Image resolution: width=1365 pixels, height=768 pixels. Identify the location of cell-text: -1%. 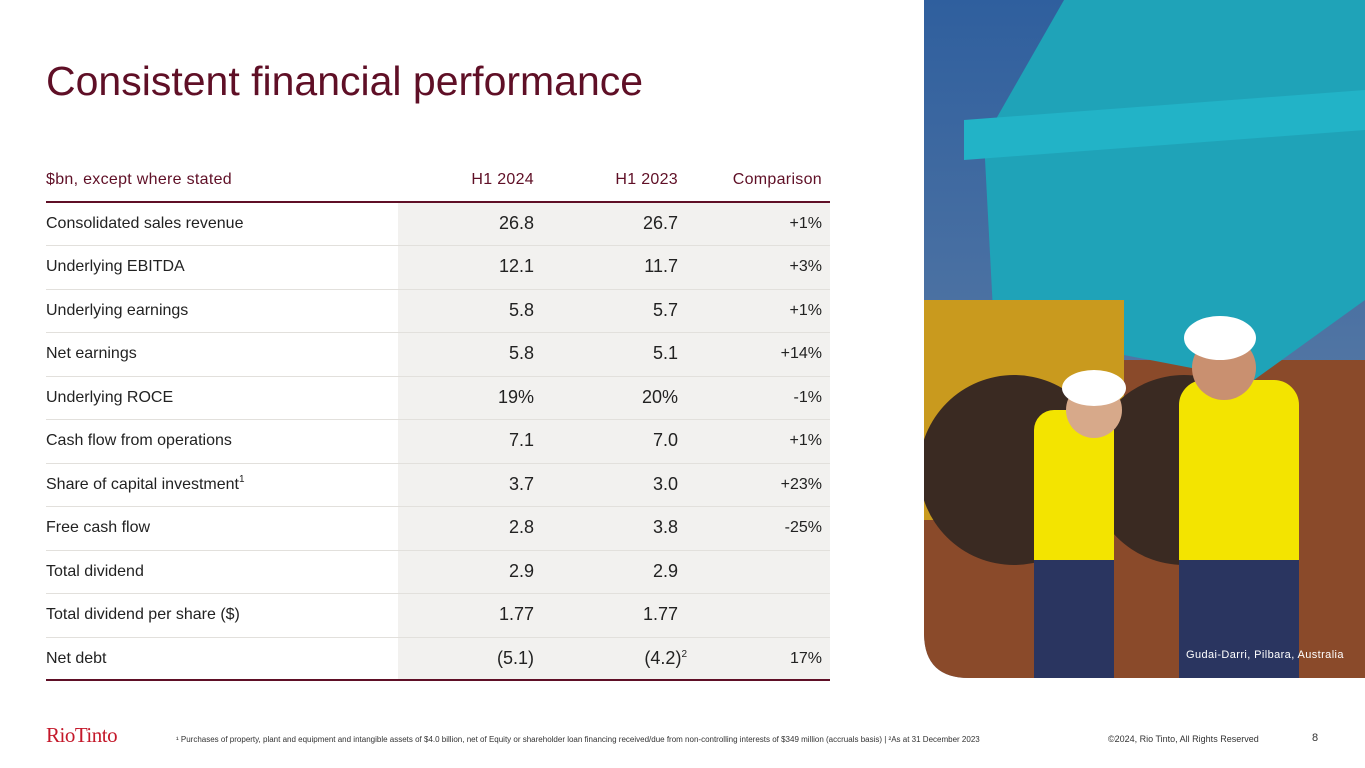
(807, 397).